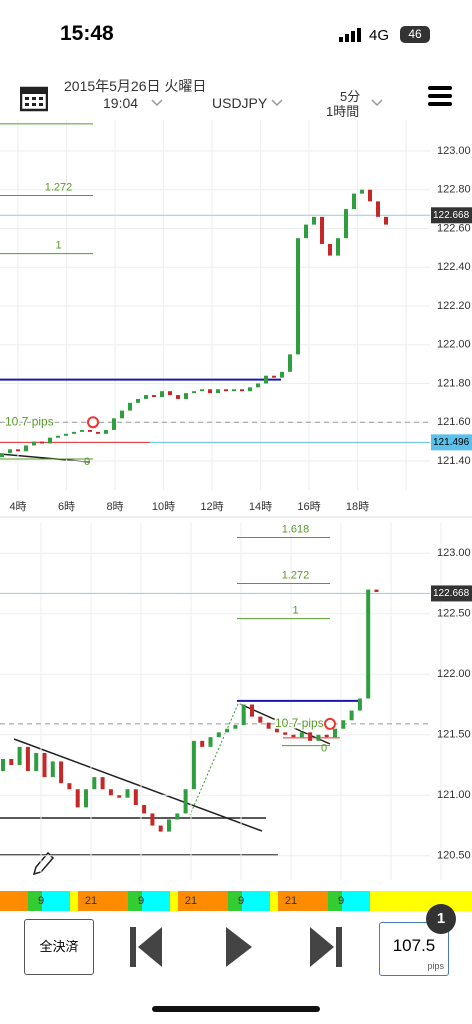 The width and height of the screenshot is (472, 1024). What do you see at coordinates (454, 614) in the screenshot?
I see `y-tick-label: 122.50` at bounding box center [454, 614].